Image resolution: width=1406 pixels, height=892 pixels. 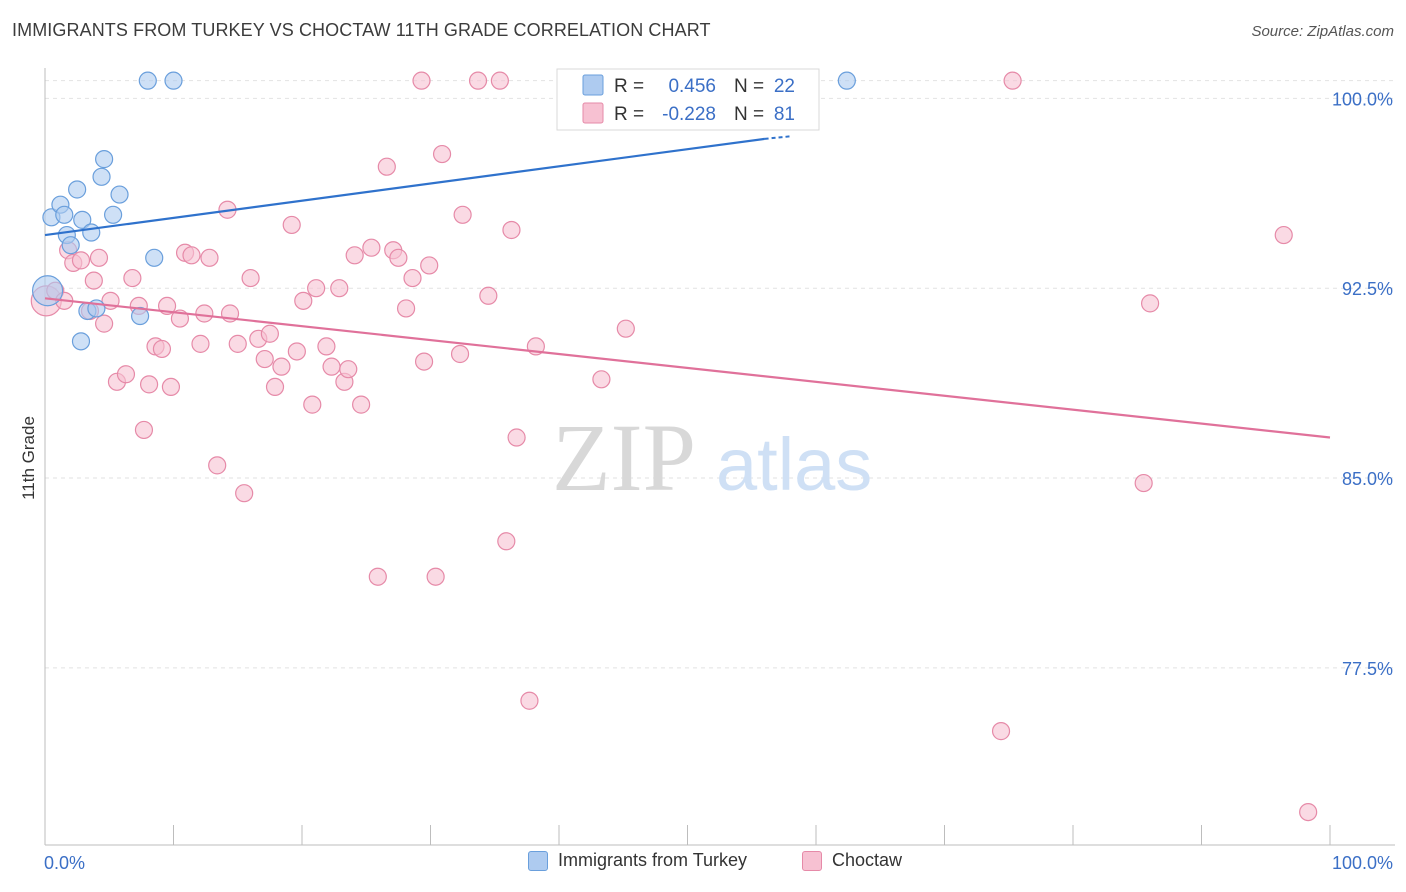 What do you see at coordinates (794, 464) in the screenshot?
I see `watermark-atlas: atlas` at bounding box center [794, 464].